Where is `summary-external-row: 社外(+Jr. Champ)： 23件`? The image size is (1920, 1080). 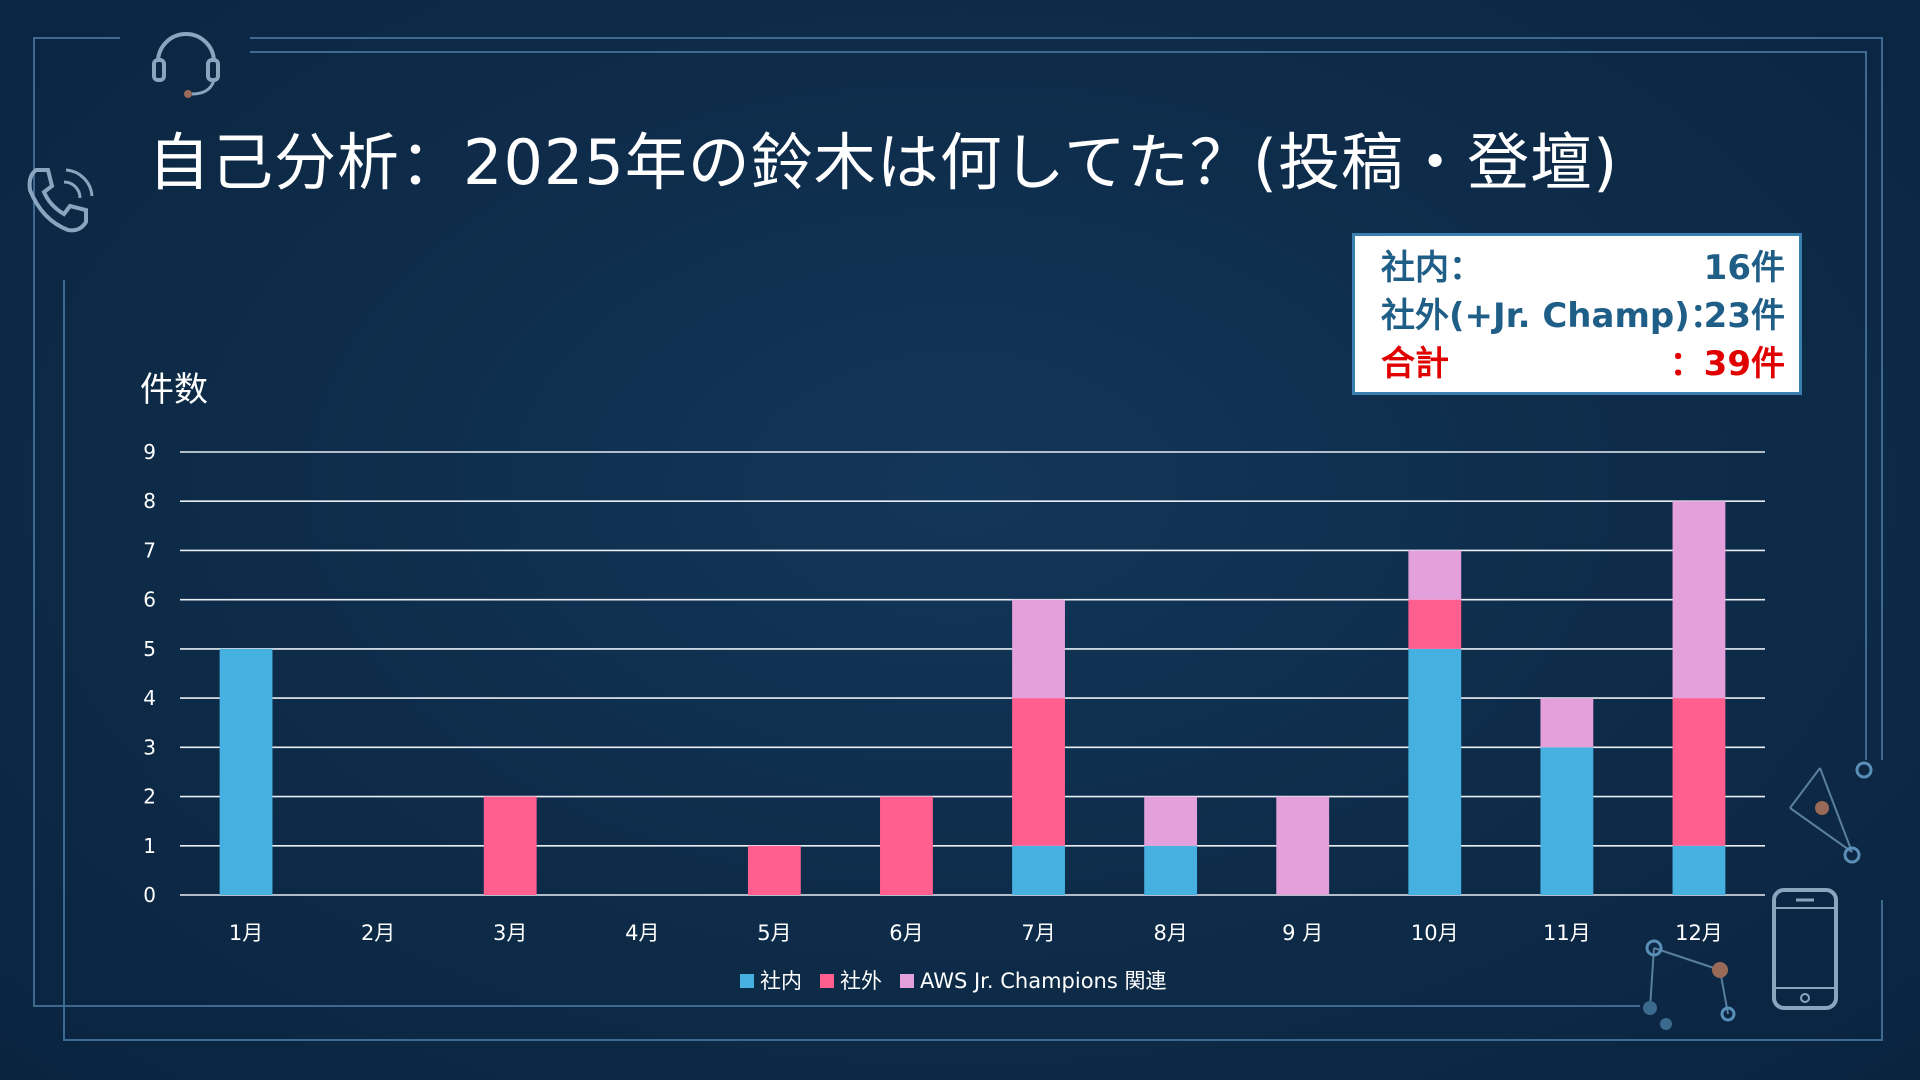 summary-external-row: 社外(+Jr. Champ)： 23件 is located at coordinates (1583, 316).